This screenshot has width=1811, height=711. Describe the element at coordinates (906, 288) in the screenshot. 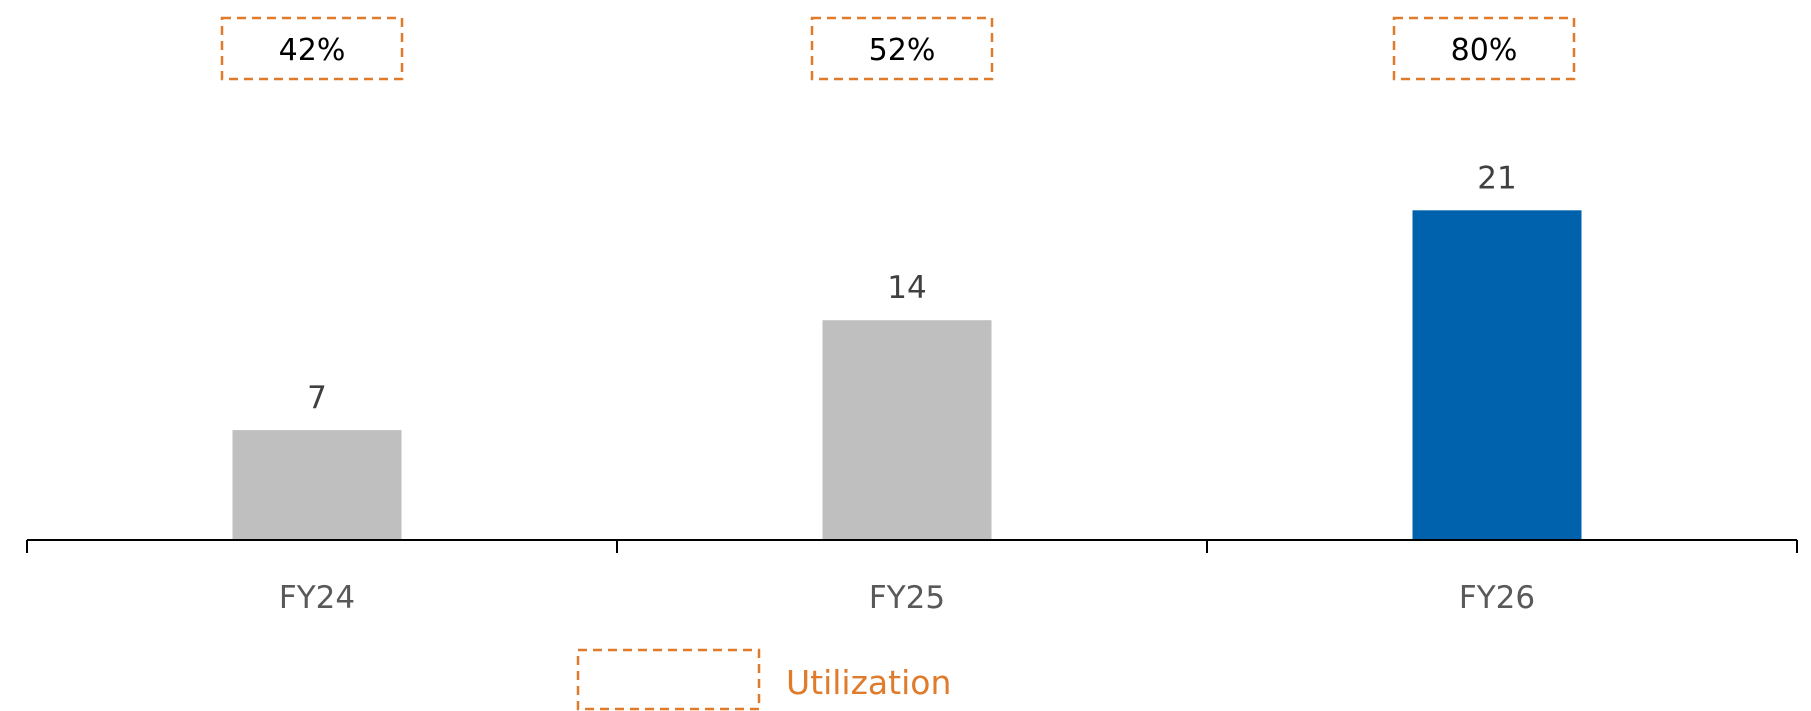

I see `bar-value-label: 14` at that location.